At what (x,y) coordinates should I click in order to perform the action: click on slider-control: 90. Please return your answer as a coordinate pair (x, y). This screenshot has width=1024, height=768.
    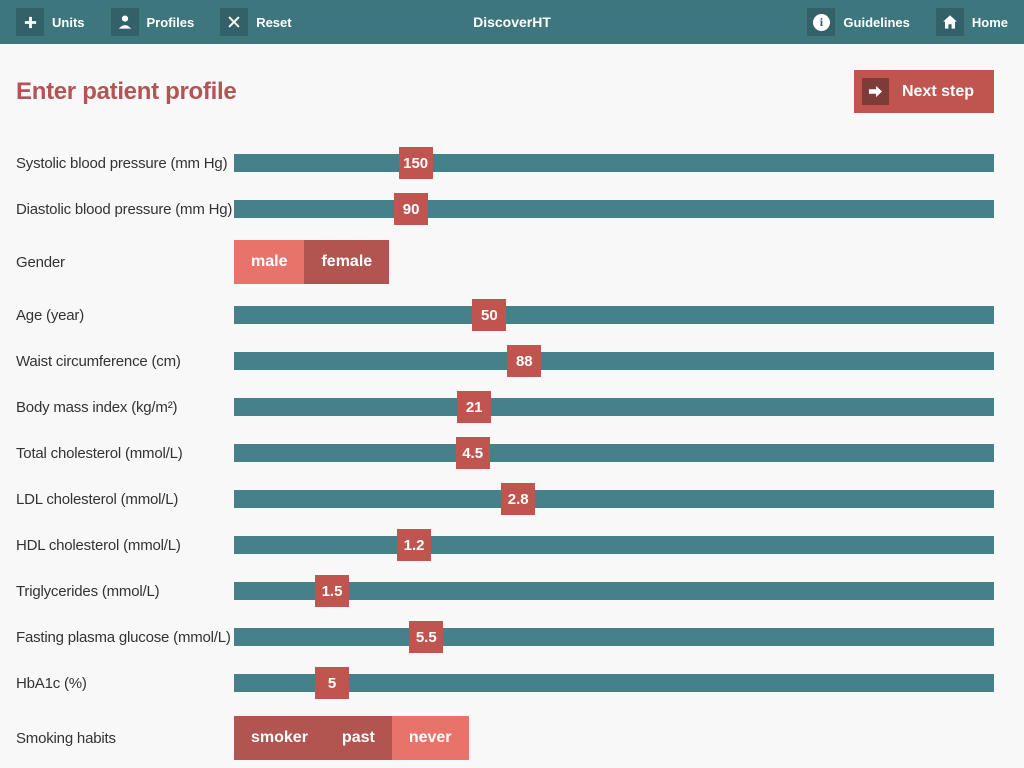
    Looking at the image, I should click on (614, 209).